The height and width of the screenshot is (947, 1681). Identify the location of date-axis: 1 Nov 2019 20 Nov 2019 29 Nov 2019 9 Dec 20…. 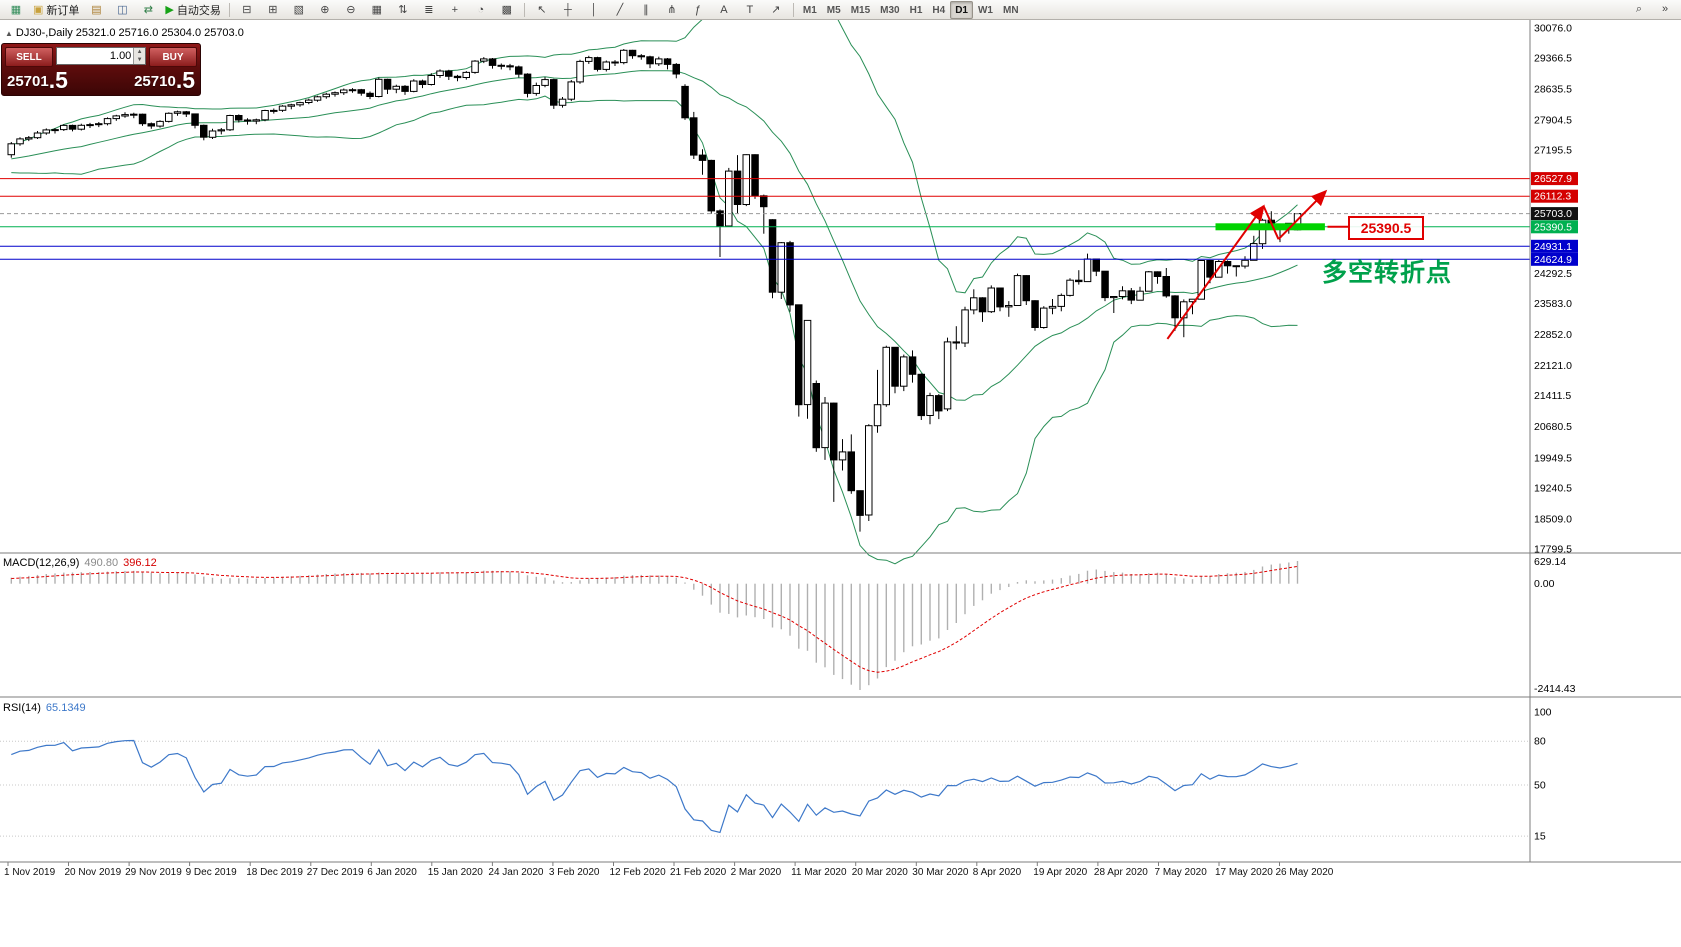
(669, 870).